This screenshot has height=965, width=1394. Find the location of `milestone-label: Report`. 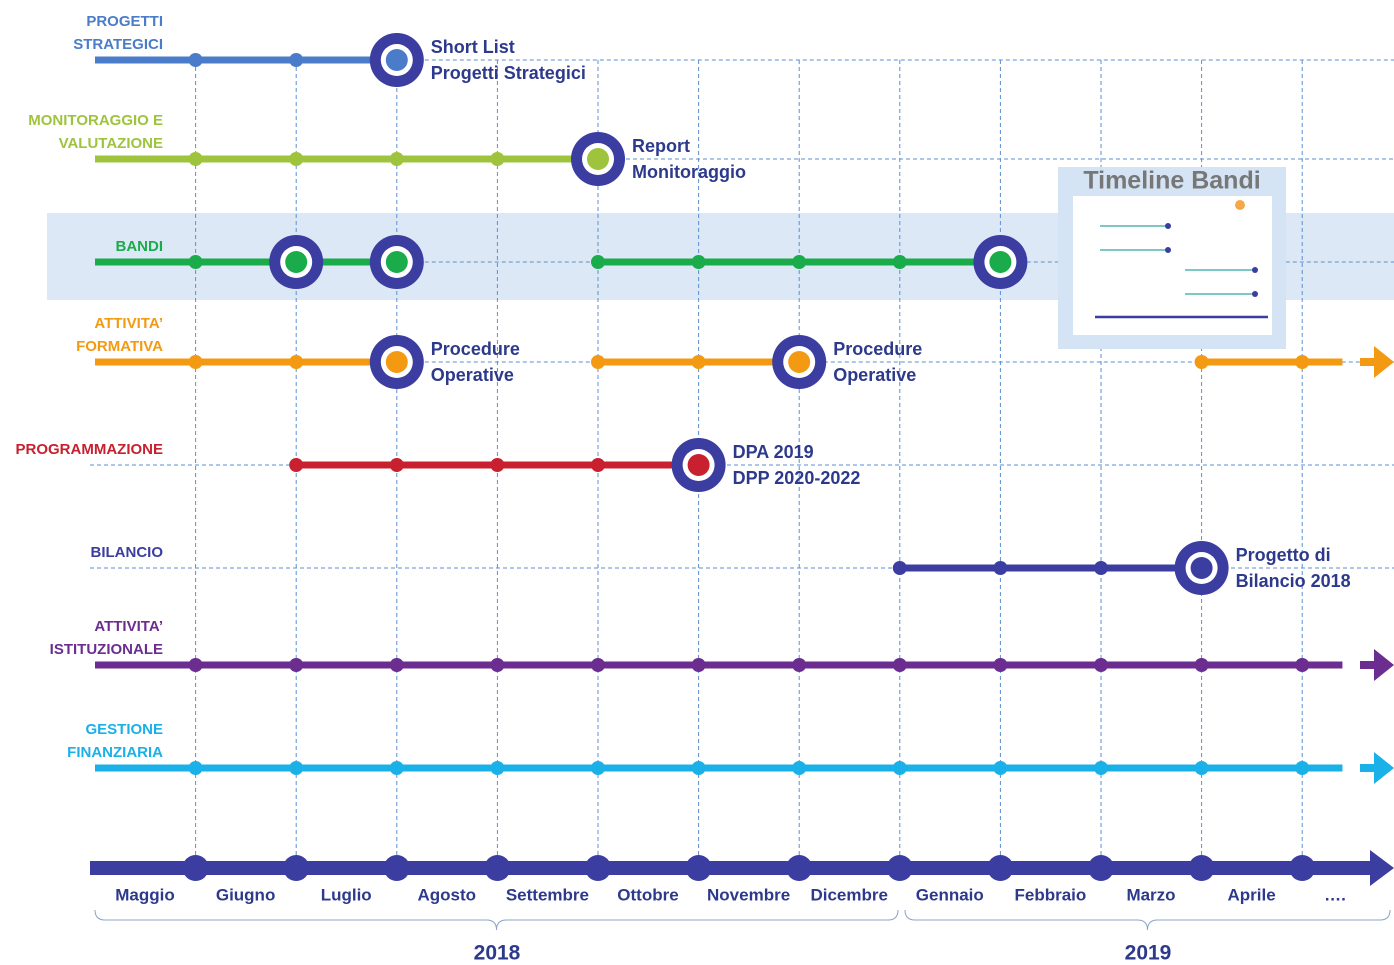

milestone-label: Report is located at coordinates (661, 146).